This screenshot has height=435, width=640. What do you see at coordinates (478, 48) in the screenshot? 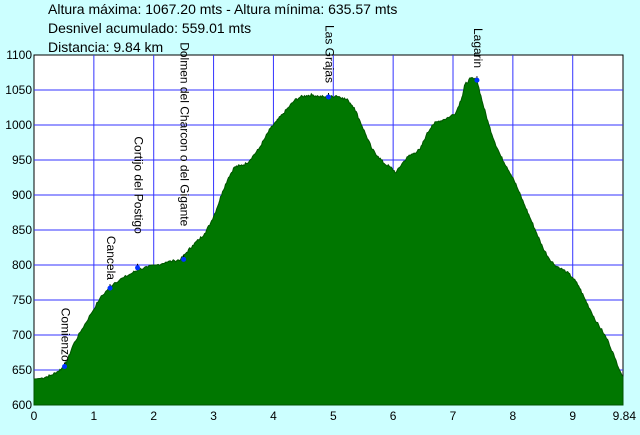
I see `waypoint-label: Lagarin` at bounding box center [478, 48].